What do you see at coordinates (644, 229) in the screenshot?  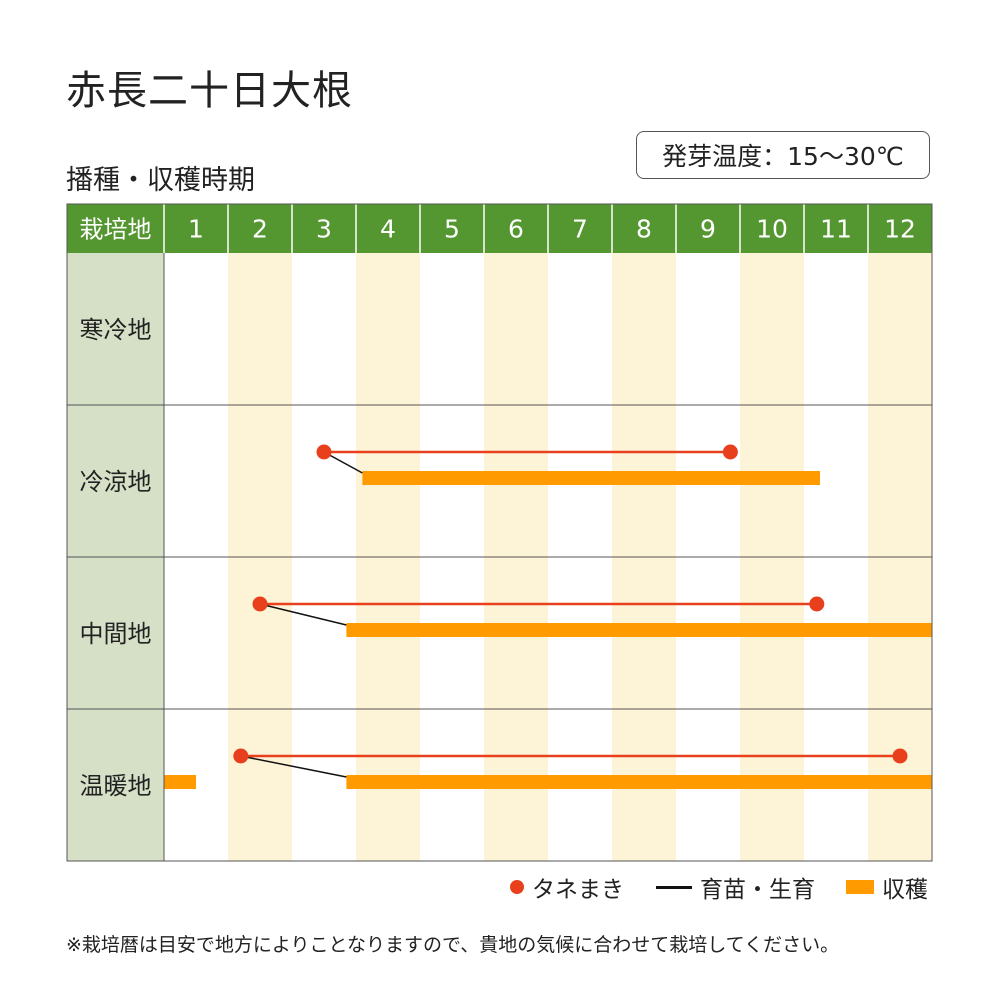 I see `month-label: 8` at bounding box center [644, 229].